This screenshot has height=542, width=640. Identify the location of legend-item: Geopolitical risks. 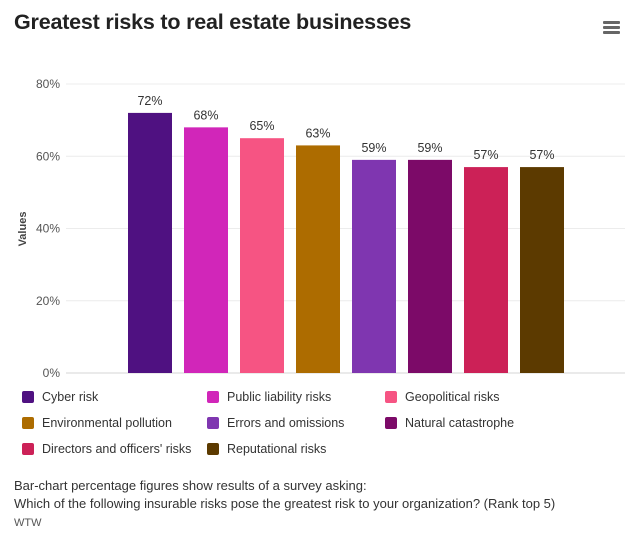
(442, 397).